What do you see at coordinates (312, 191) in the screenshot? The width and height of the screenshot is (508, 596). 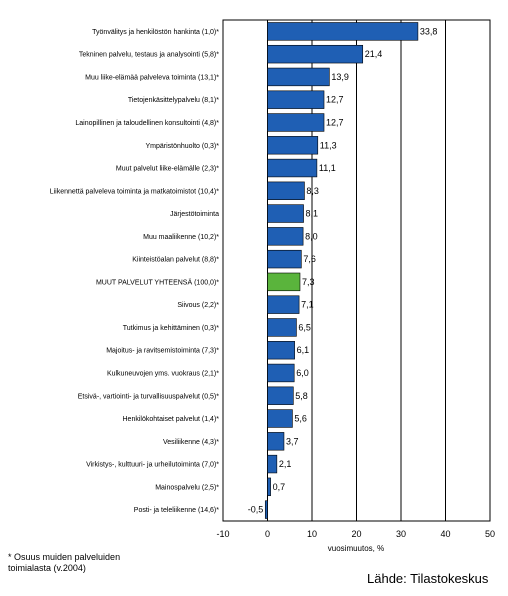 I see `value-label: 8,3` at bounding box center [312, 191].